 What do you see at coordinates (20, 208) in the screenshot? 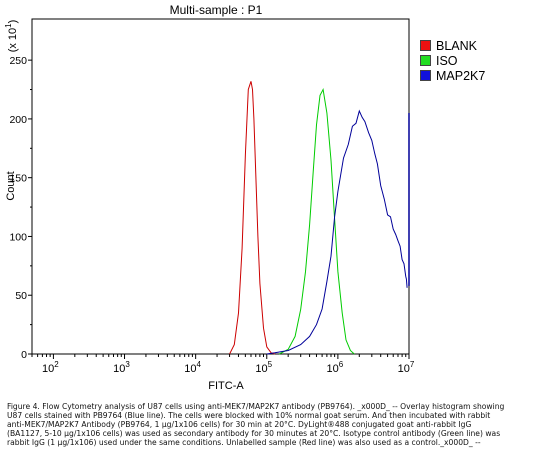
I see `y-axis: 0 50 100 150 200 250` at bounding box center [20, 208].